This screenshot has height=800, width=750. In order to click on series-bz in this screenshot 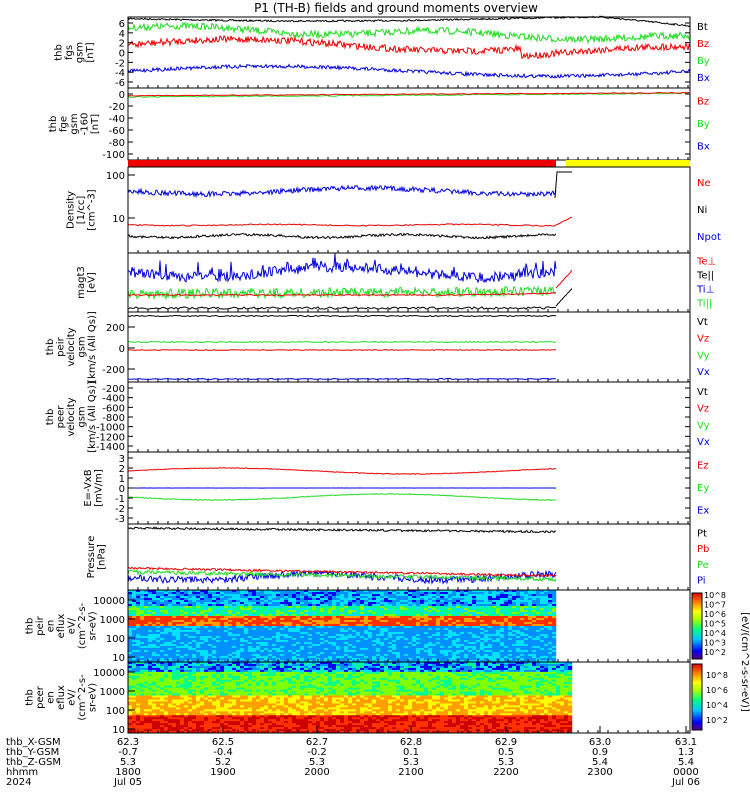, I will do `click(409, 47)`.